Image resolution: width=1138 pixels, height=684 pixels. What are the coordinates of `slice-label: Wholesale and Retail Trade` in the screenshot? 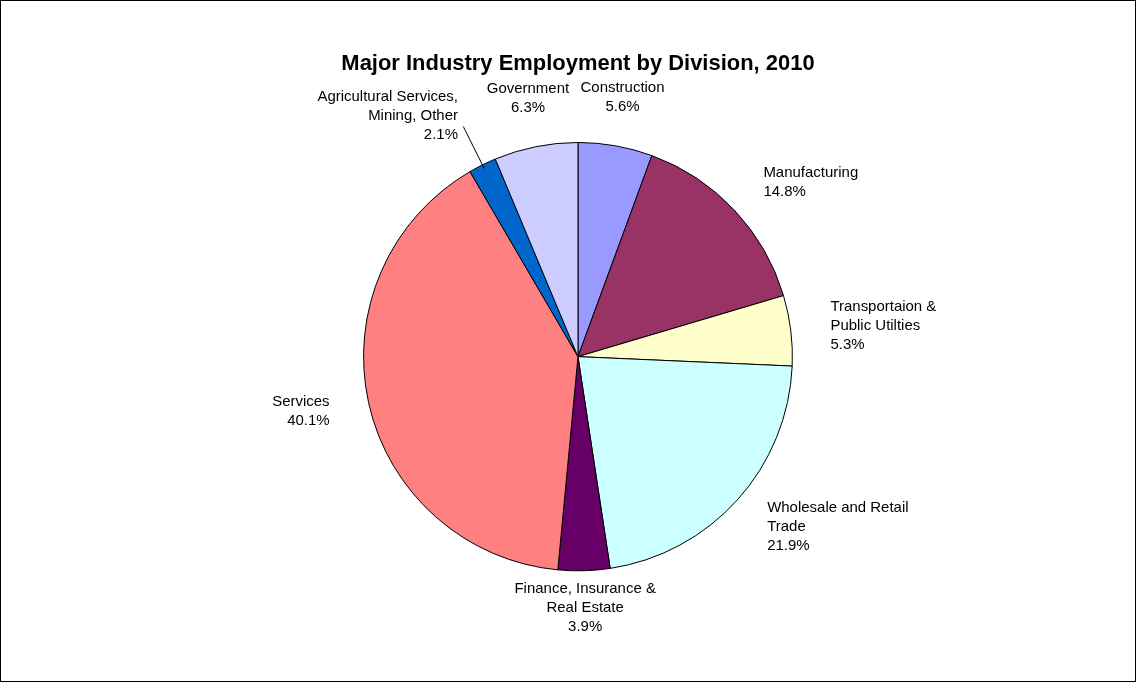 It's located at (838, 515).